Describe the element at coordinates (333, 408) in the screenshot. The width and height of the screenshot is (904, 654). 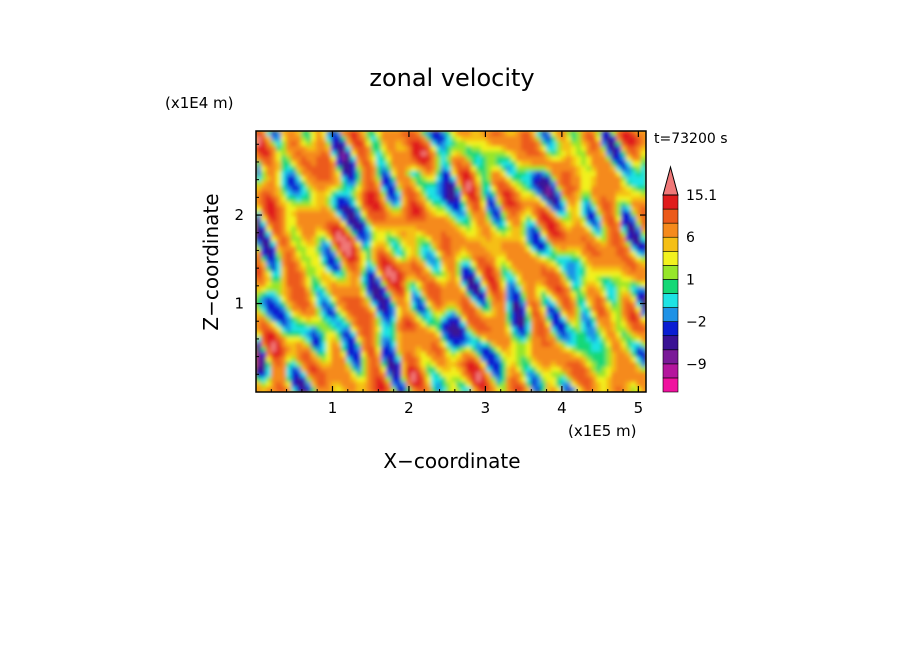
I see `x-tick-label: 1` at that location.